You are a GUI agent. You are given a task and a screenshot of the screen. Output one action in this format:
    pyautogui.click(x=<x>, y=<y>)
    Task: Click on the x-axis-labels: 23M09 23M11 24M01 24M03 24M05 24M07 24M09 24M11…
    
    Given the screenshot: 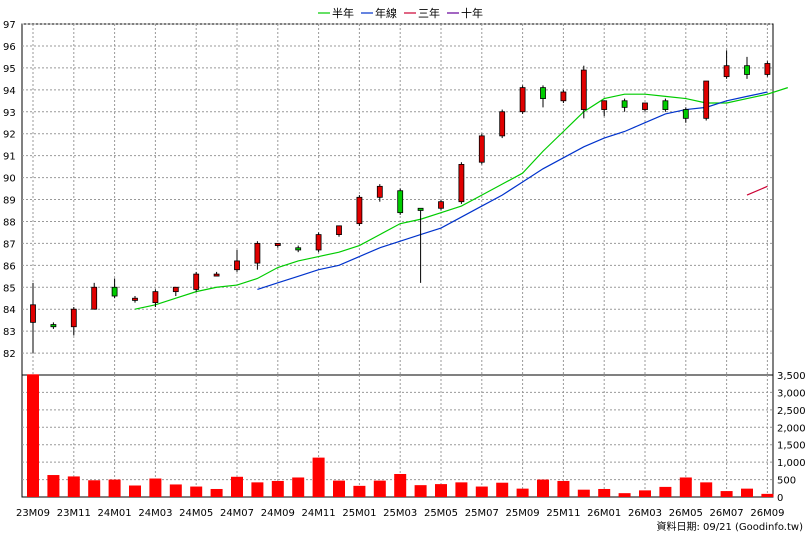 What is the action you would take?
    pyautogui.click(x=400, y=513)
    